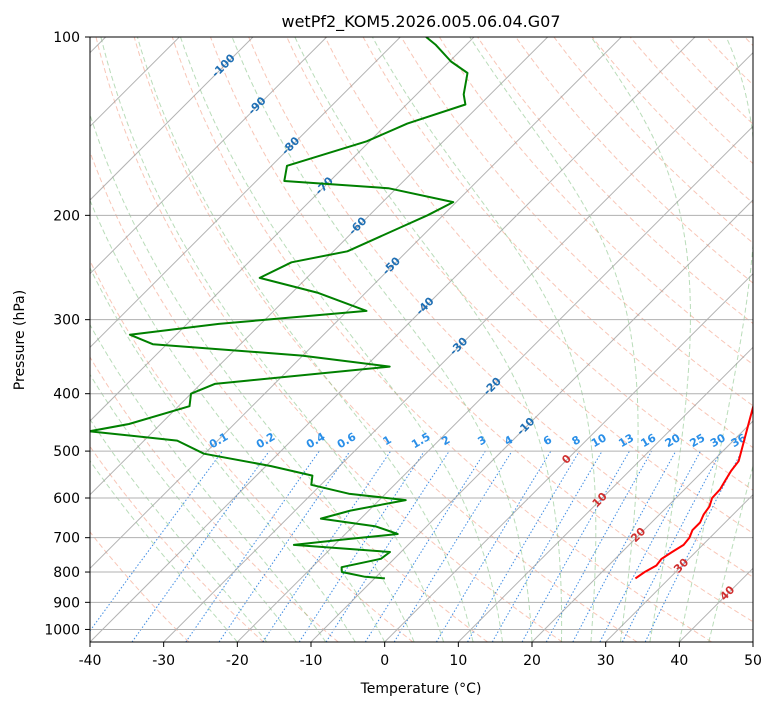  Describe the element at coordinates (66, 395) in the screenshot. I see `y-tick-label: 400` at that location.